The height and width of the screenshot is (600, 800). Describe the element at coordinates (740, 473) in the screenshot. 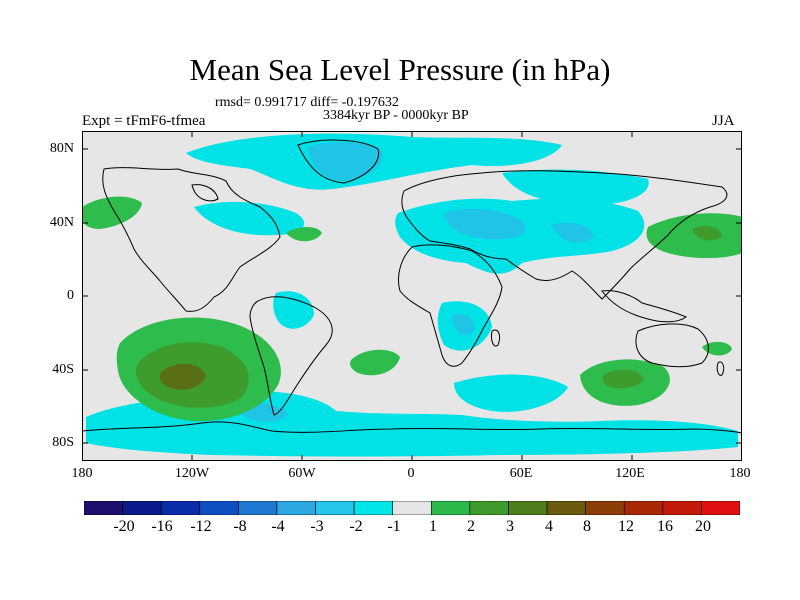

I see `lon-label-180e: 180` at that location.